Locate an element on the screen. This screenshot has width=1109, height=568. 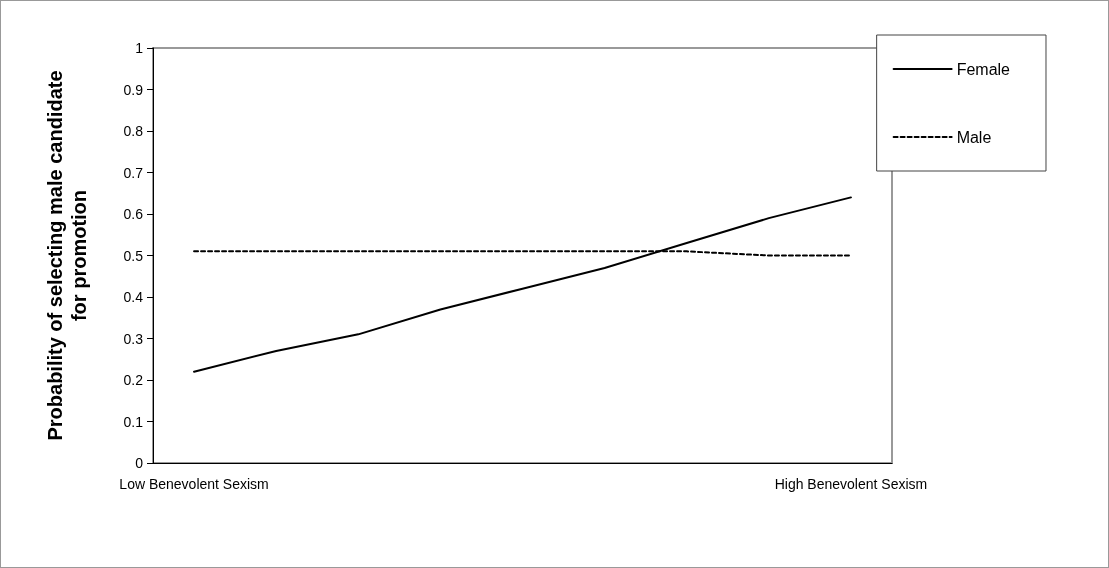
y-tick-label: 0 is located at coordinates (139, 463).